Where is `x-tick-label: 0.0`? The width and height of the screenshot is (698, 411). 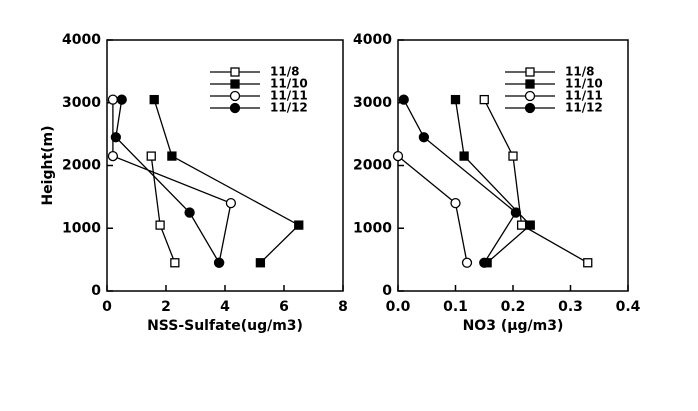 x-tick-label: 0.0 is located at coordinates (398, 307).